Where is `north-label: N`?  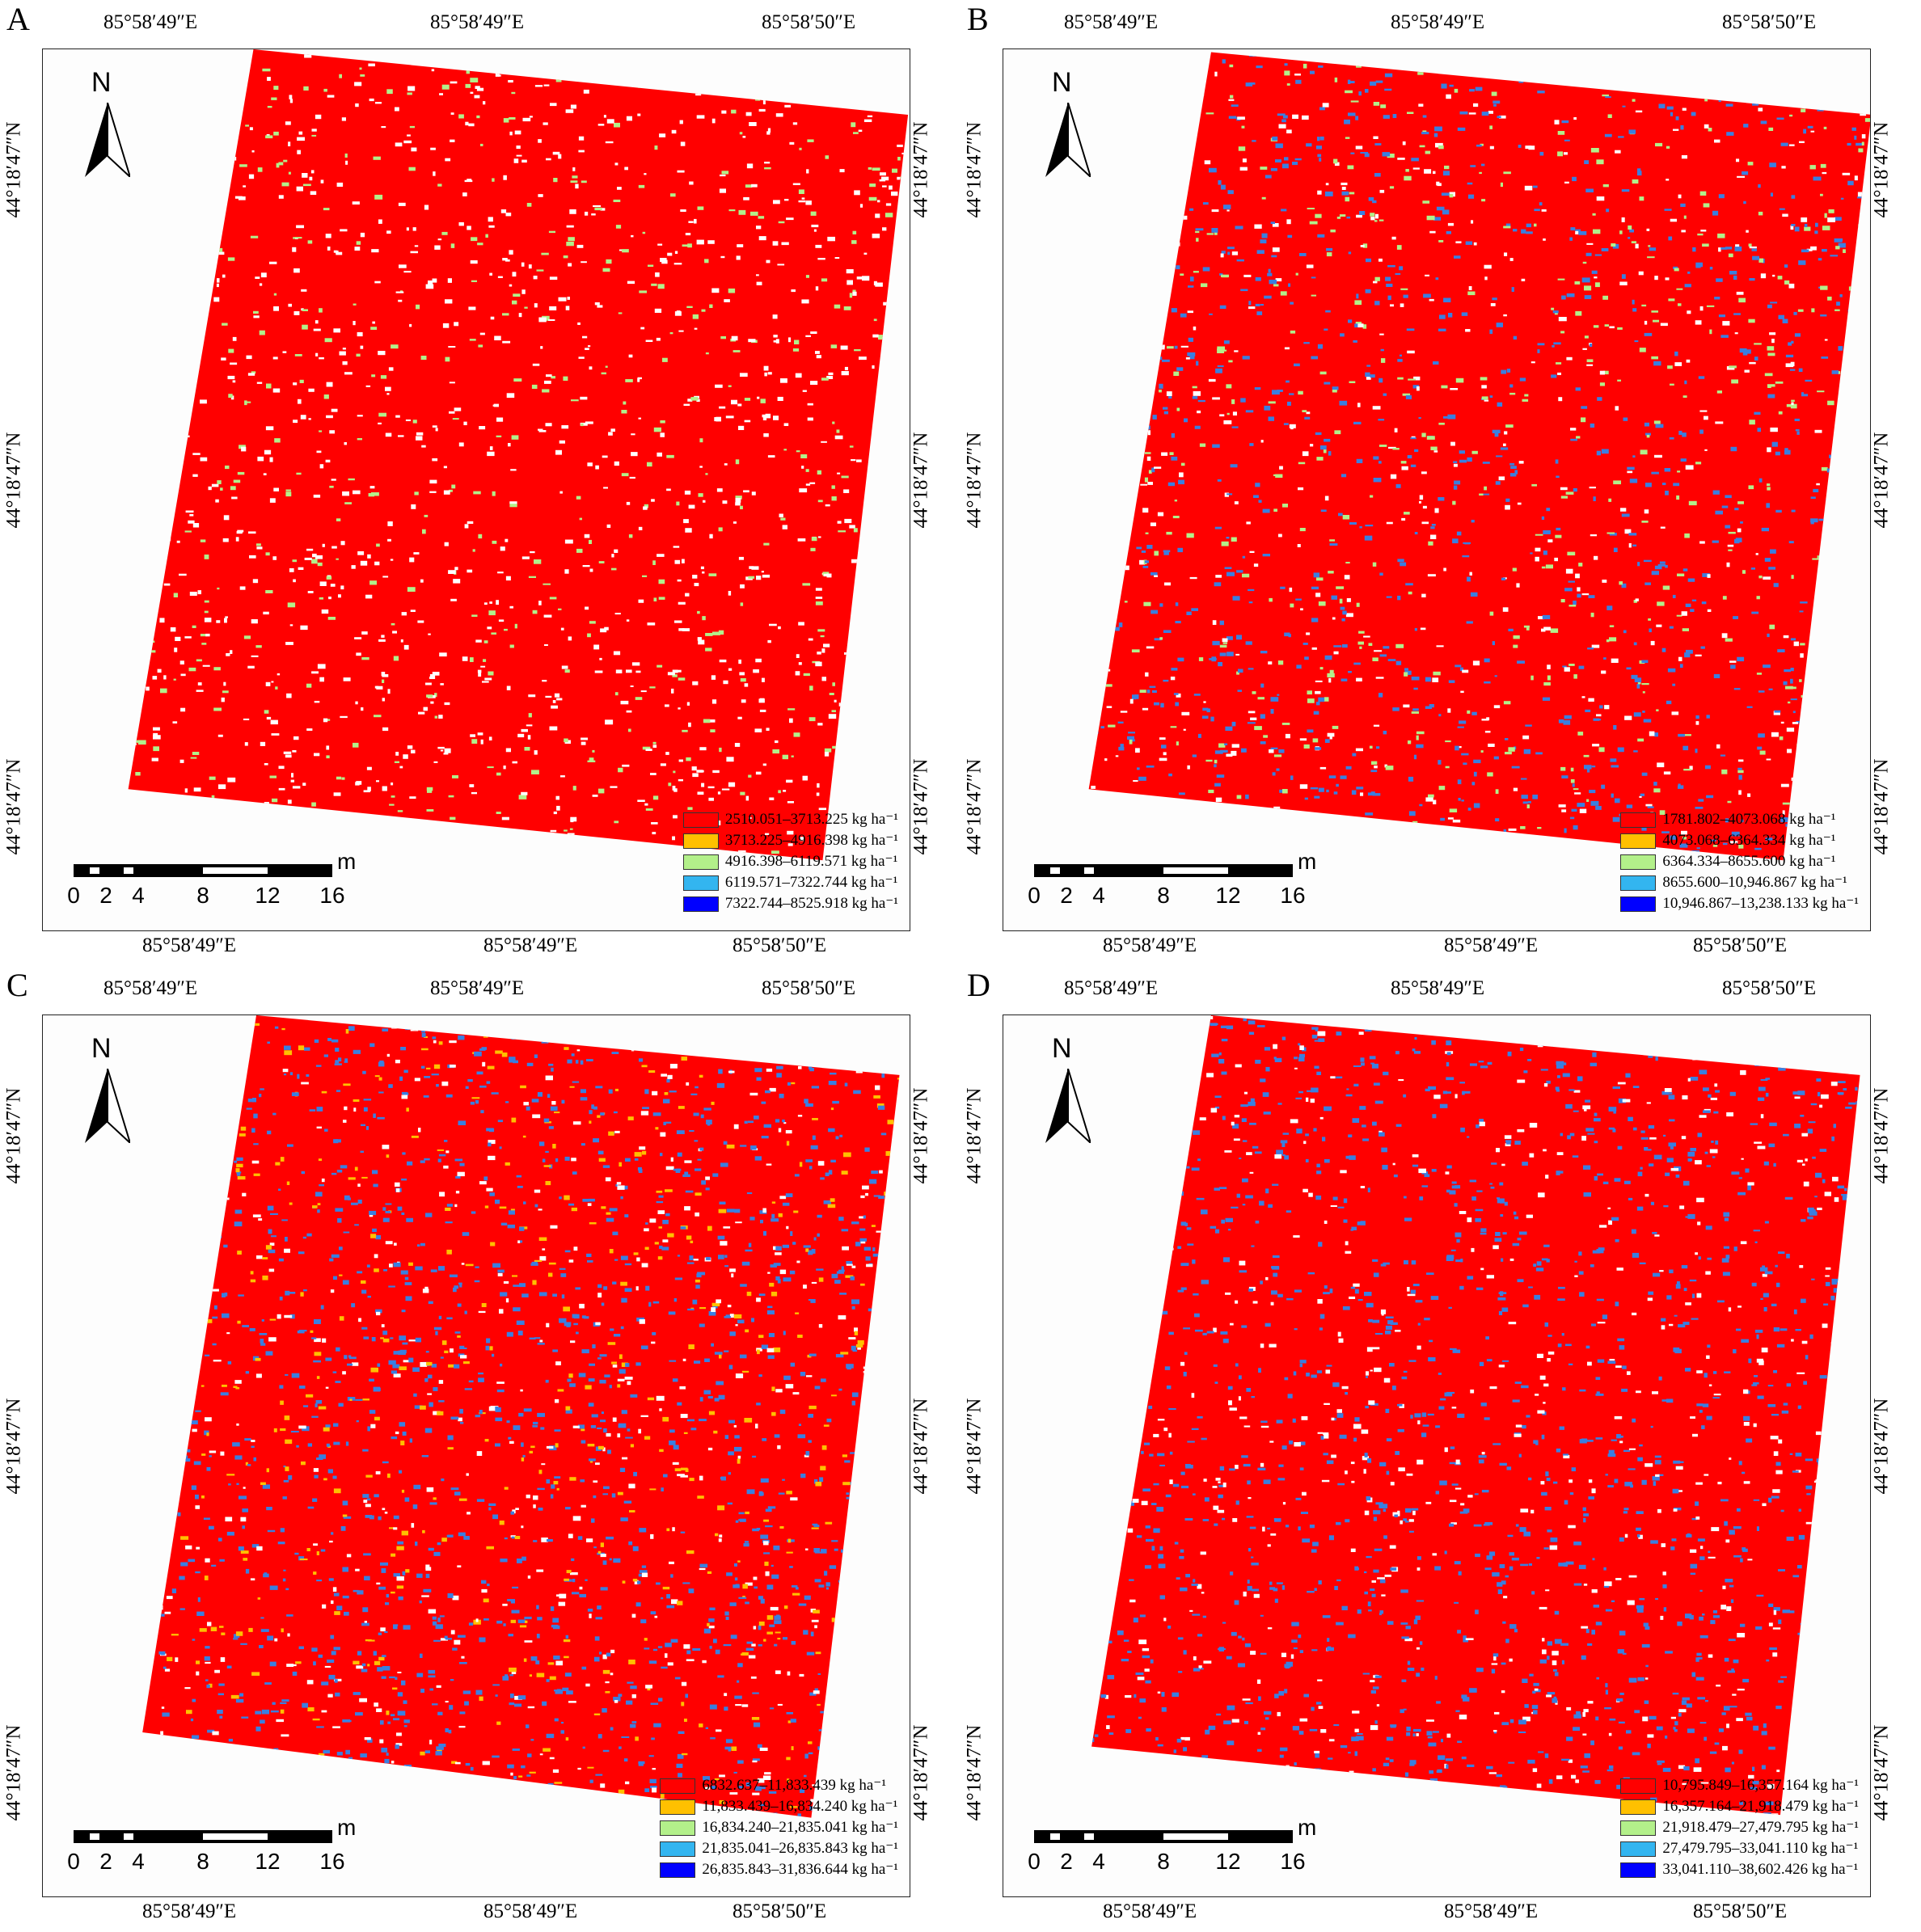
north-label: N is located at coordinates (102, 1048).